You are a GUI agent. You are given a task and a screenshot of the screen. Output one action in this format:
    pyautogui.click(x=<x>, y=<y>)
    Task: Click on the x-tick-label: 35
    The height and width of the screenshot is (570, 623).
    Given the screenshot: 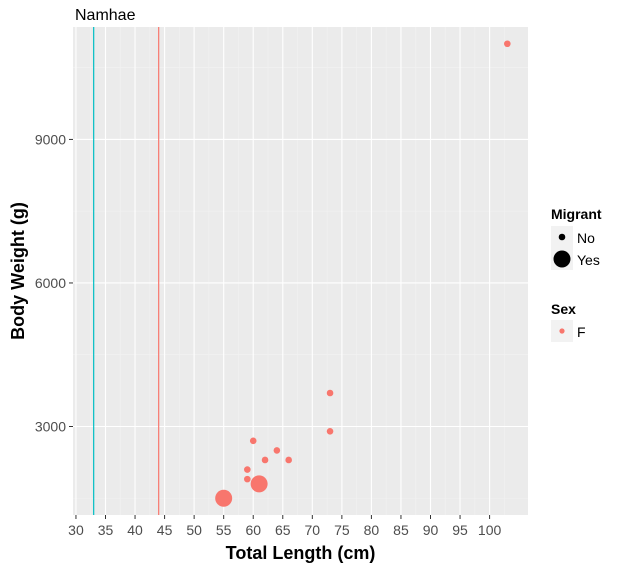 What is the action you would take?
    pyautogui.click(x=106, y=530)
    